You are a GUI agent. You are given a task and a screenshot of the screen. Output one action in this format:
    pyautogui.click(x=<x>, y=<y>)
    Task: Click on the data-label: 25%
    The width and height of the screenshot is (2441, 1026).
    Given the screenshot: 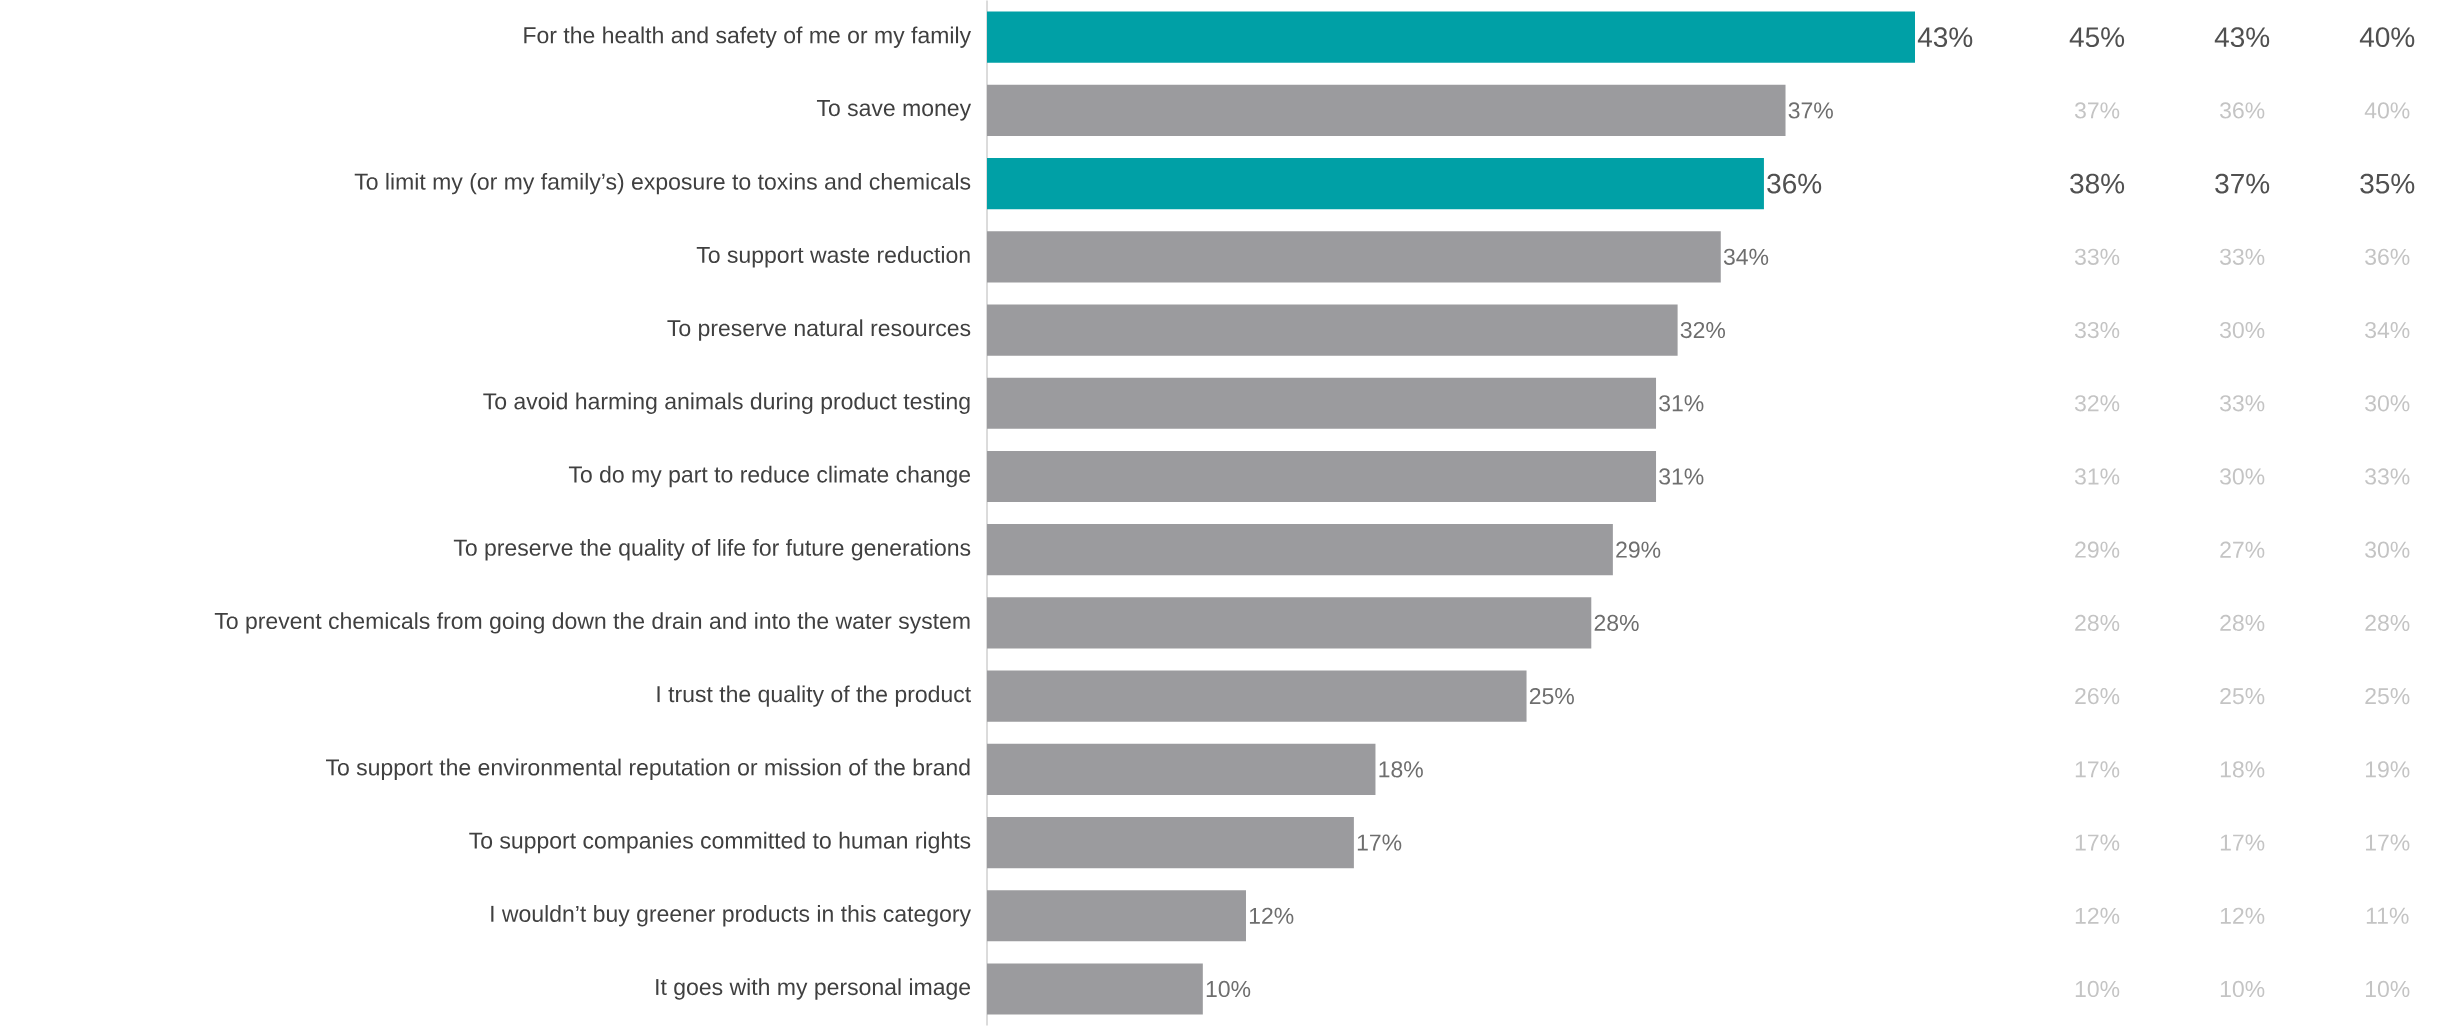 What is the action you would take?
    pyautogui.click(x=1551, y=696)
    